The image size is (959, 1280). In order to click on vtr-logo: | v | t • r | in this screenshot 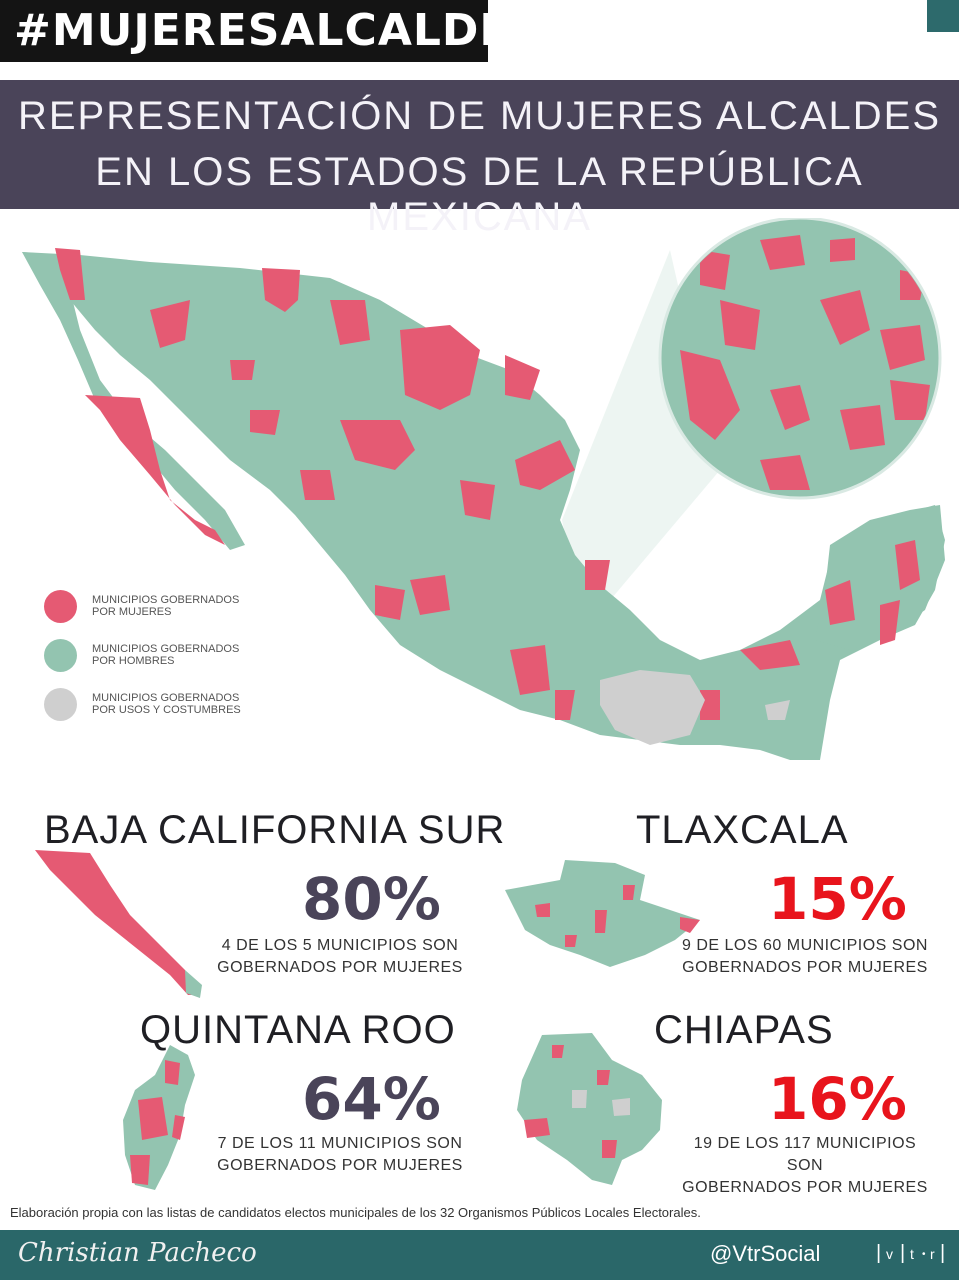, I will do `click(911, 1253)`.